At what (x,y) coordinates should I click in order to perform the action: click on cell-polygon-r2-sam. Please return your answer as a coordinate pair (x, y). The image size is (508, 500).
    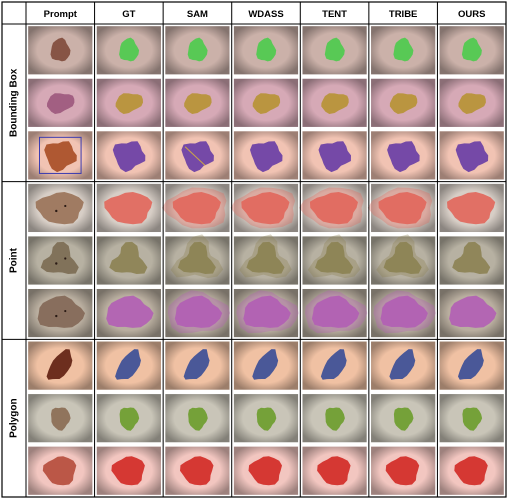
    Looking at the image, I should click on (197, 418).